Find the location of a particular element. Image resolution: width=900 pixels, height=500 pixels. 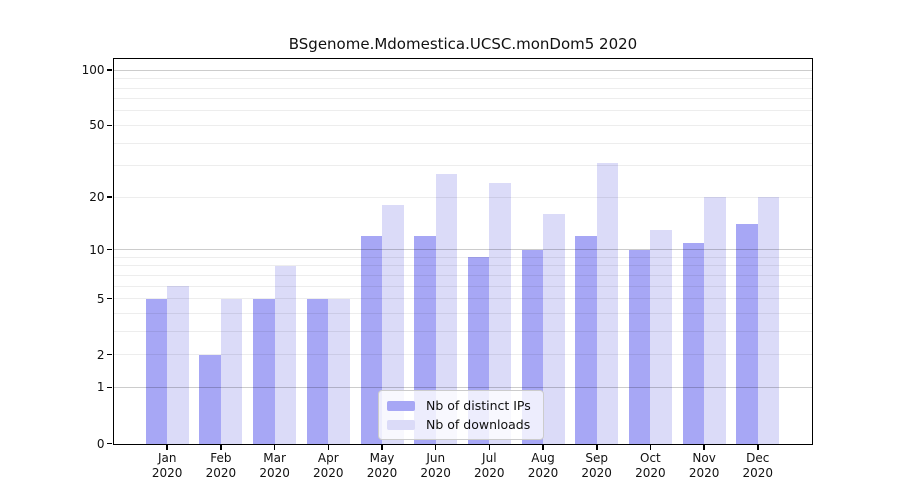

bar-distinct-ips-mar is located at coordinates (264, 371).